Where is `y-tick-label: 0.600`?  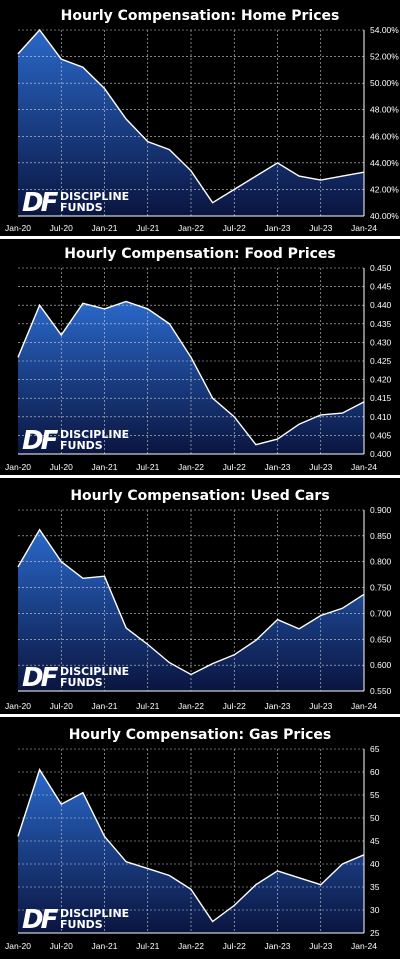
y-tick-label: 0.600 is located at coordinates (381, 665).